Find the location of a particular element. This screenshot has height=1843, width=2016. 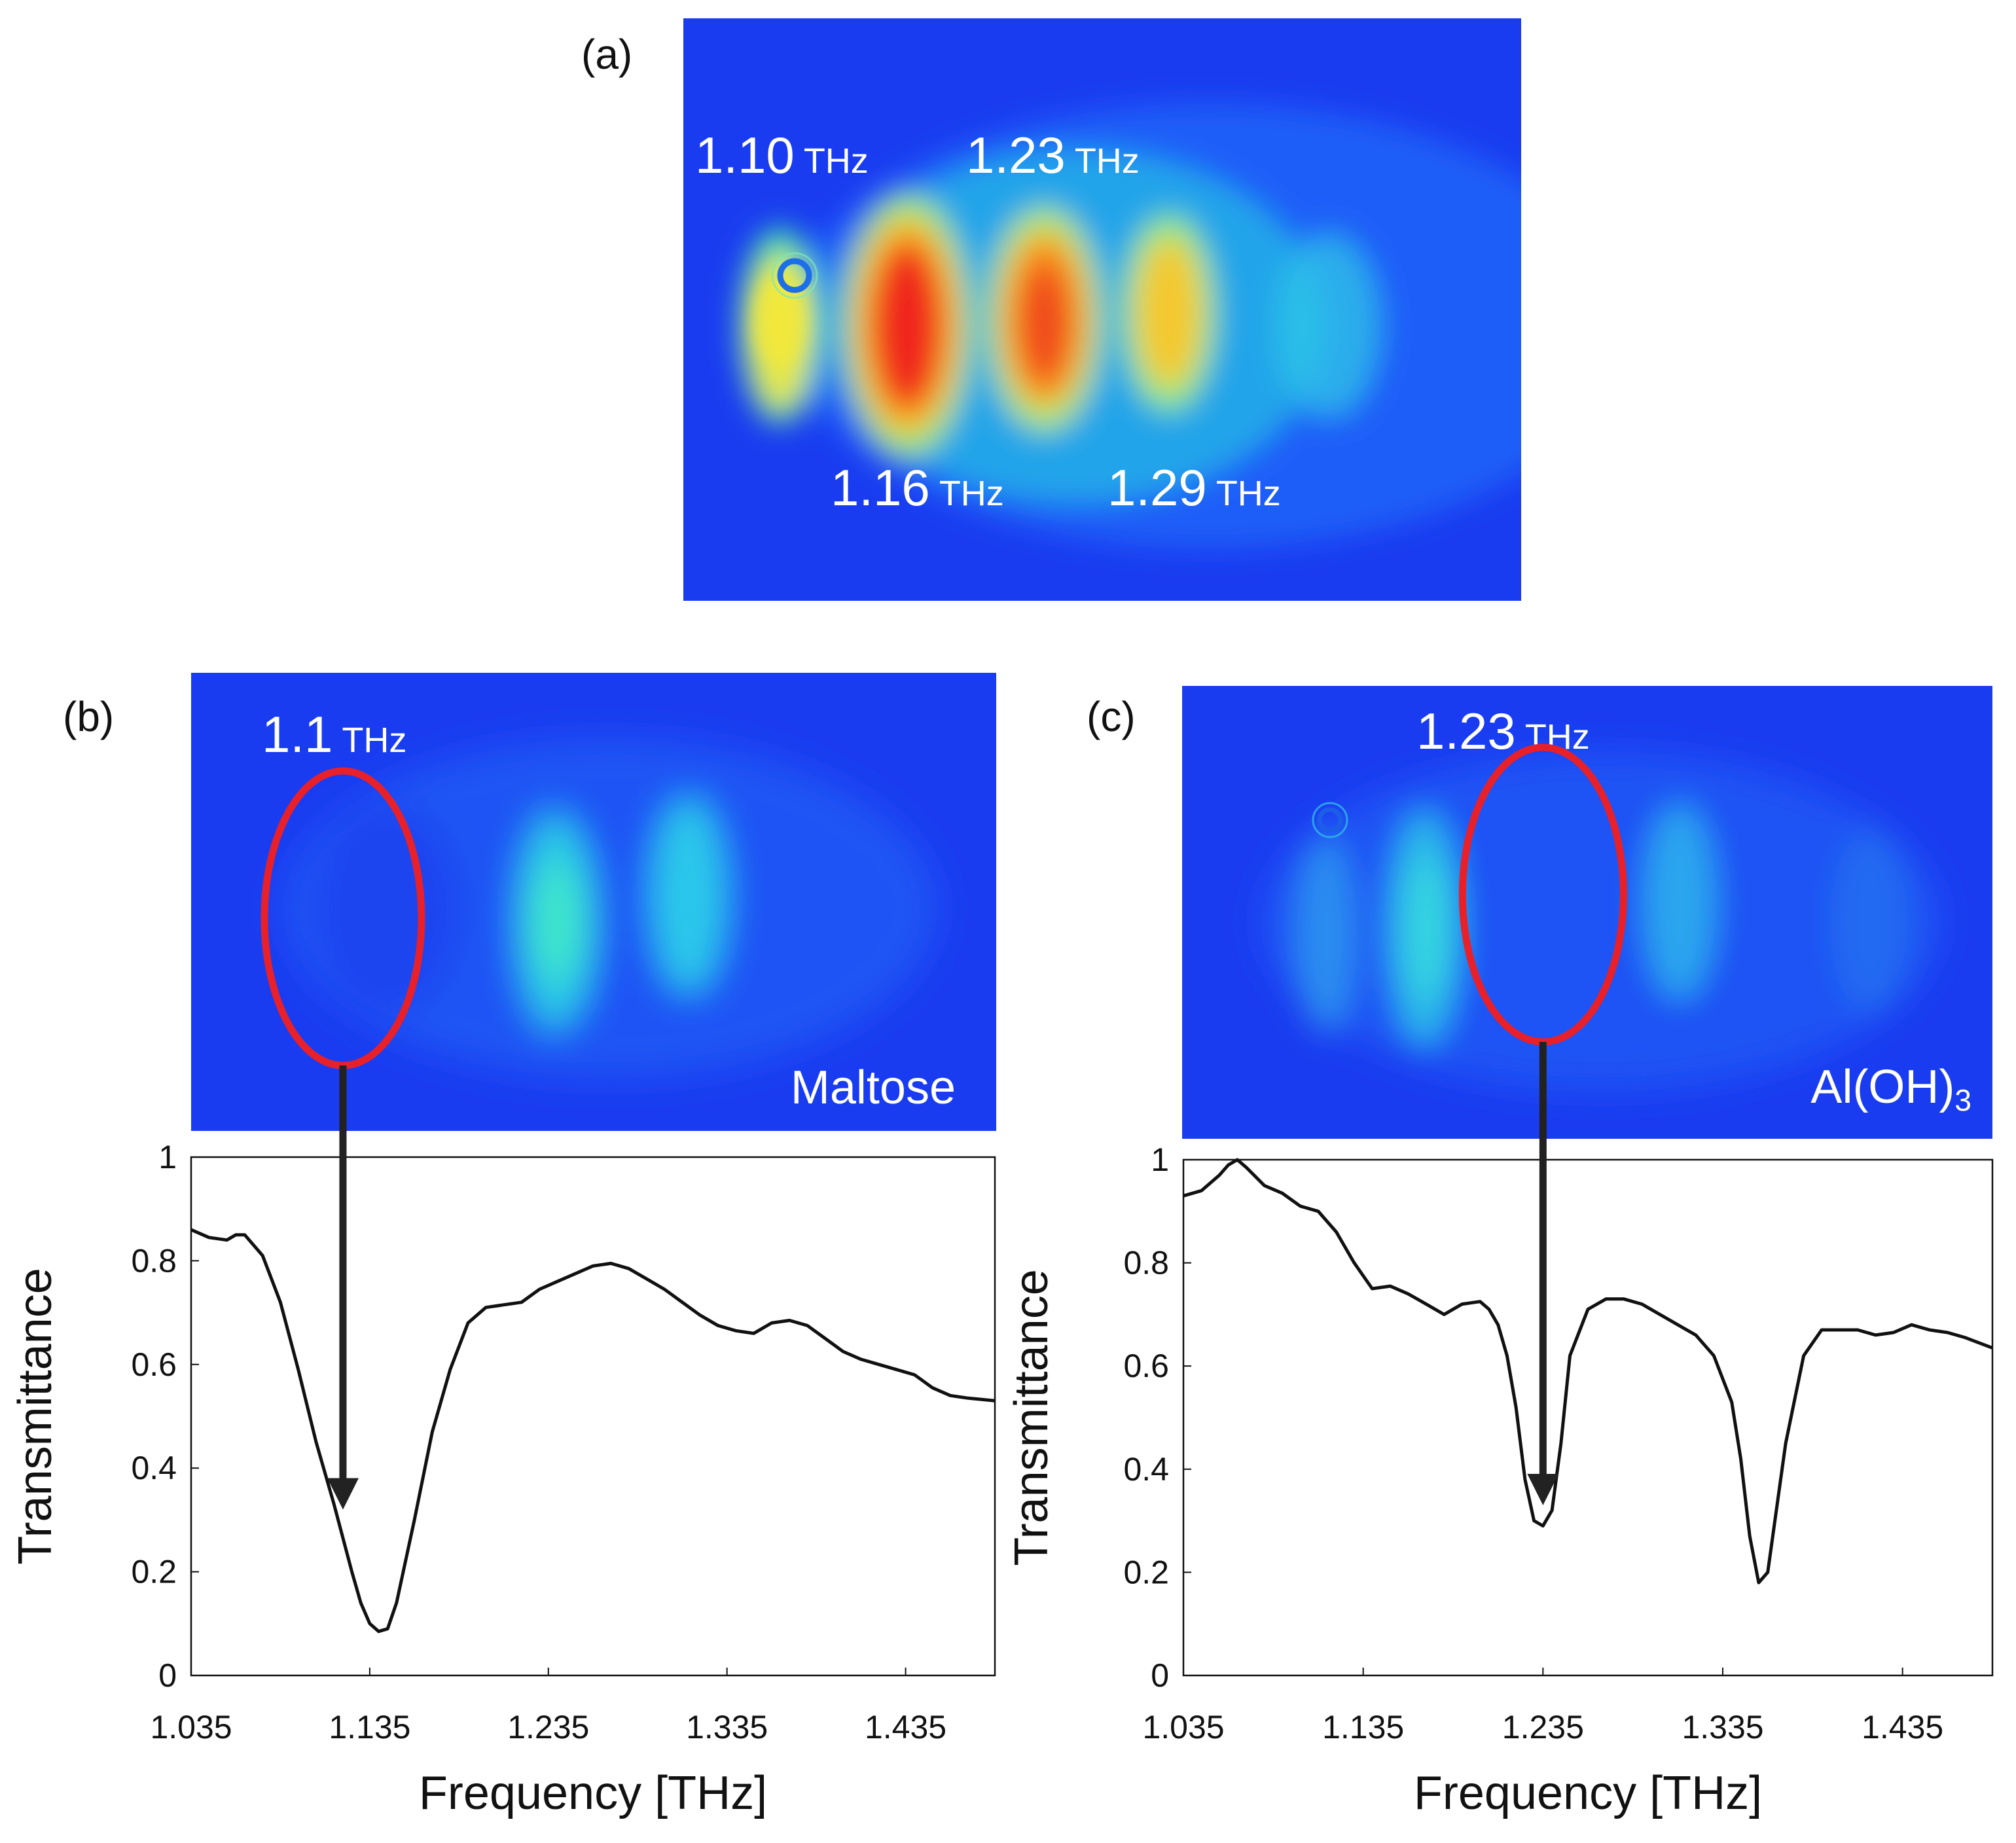

peak-label-3-unit: THz is located at coordinates (971, 493).